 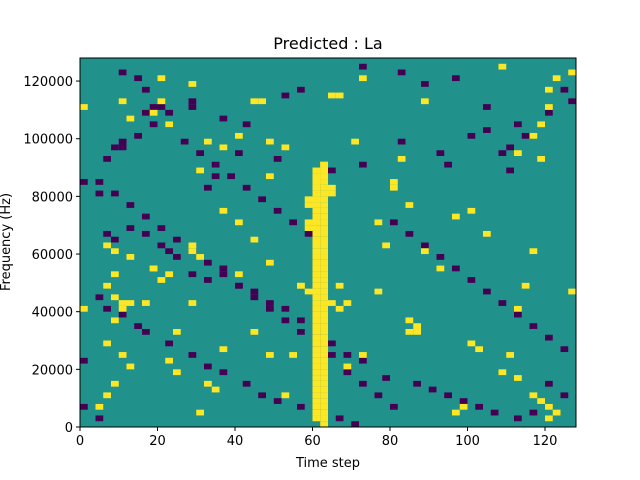 I want to click on x-tick-label: 20, so click(x=157, y=441).